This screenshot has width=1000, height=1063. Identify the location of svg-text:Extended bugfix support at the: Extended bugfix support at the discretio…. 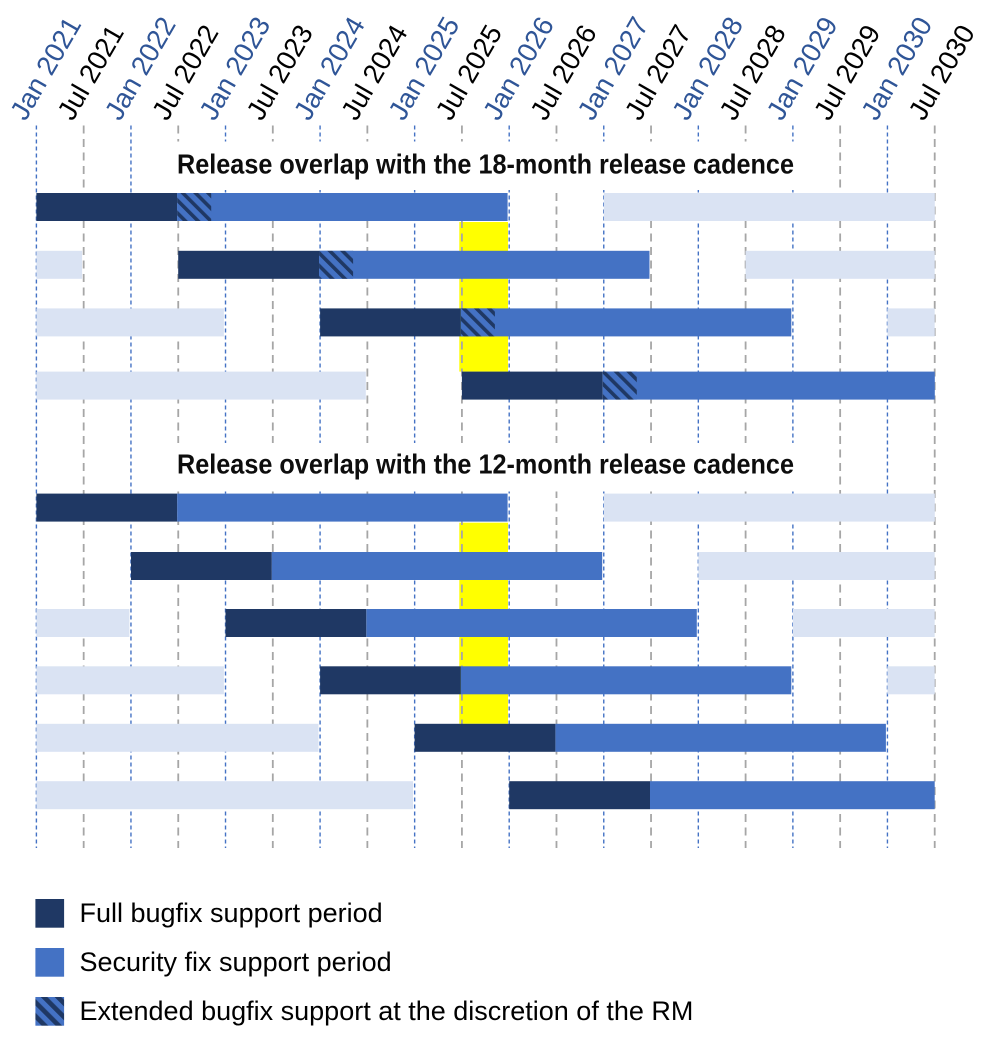
(387, 1011).